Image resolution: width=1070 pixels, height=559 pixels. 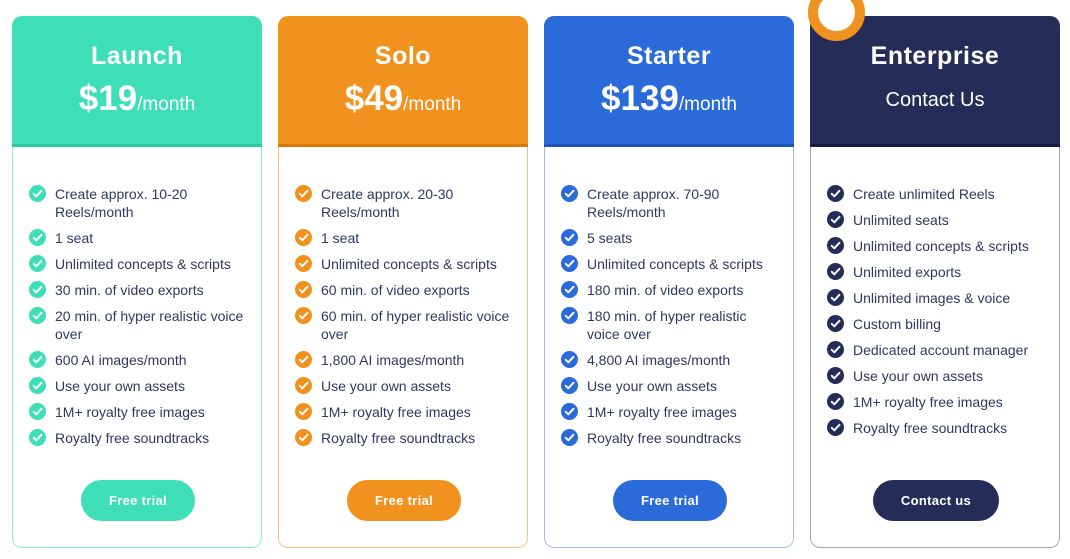 What do you see at coordinates (901, 220) in the screenshot?
I see `feature-text: Unlimited seats` at bounding box center [901, 220].